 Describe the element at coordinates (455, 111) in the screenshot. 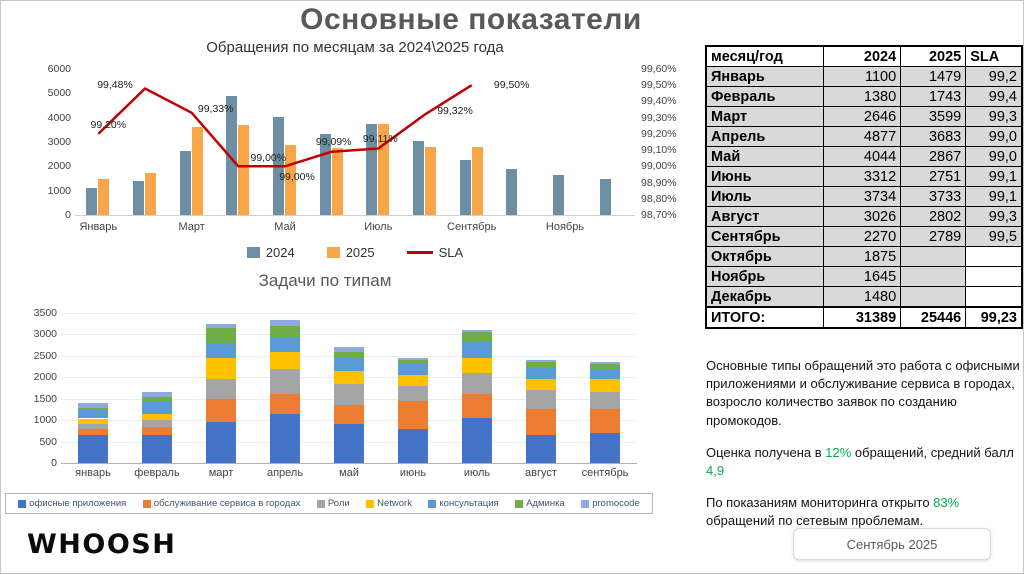

I see `sla-data-label: 99,32%` at that location.